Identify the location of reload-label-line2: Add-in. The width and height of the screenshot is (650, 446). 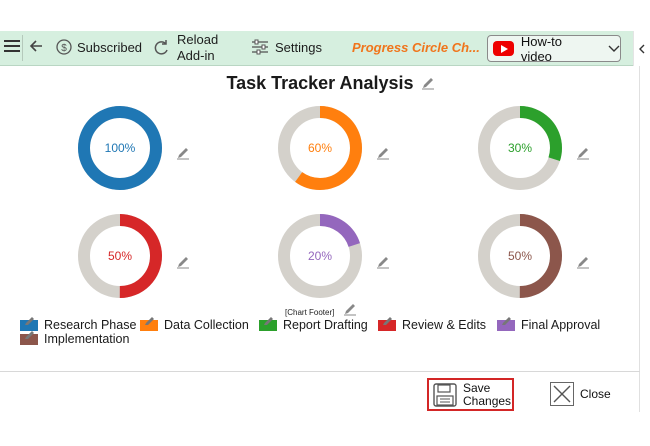
(196, 55).